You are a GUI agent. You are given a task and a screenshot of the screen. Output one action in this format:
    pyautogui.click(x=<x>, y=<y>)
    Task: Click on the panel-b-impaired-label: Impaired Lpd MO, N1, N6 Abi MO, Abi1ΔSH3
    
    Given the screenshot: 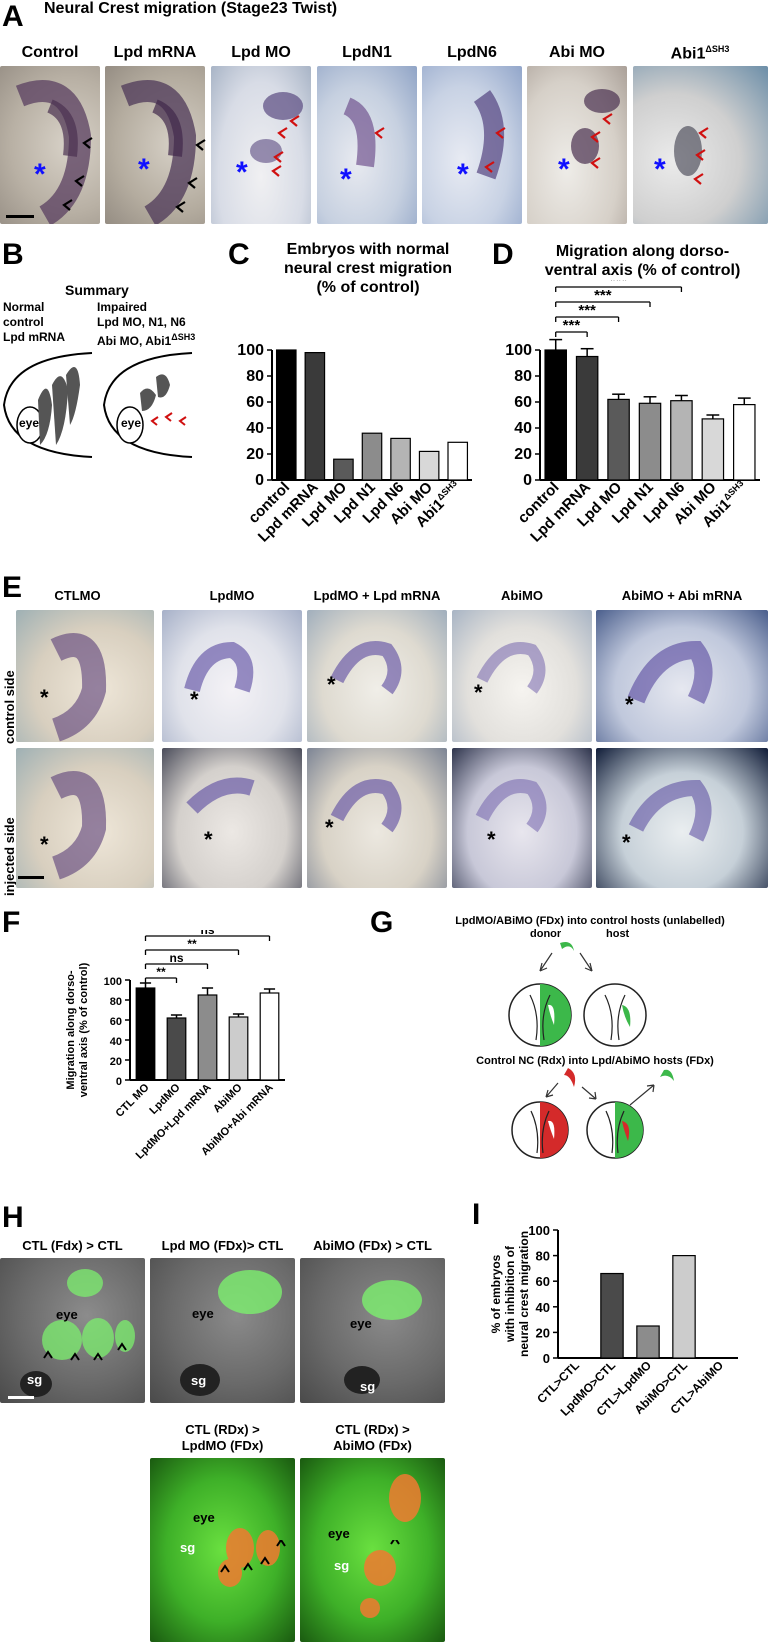 What is the action you would take?
    pyautogui.click(x=146, y=324)
    